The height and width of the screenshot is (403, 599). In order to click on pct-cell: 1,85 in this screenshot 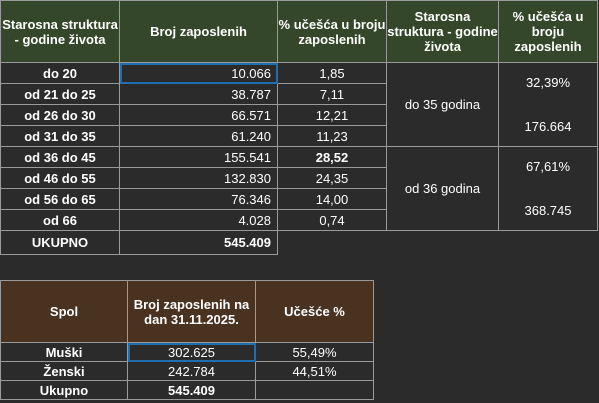, I will do `click(332, 73)`.